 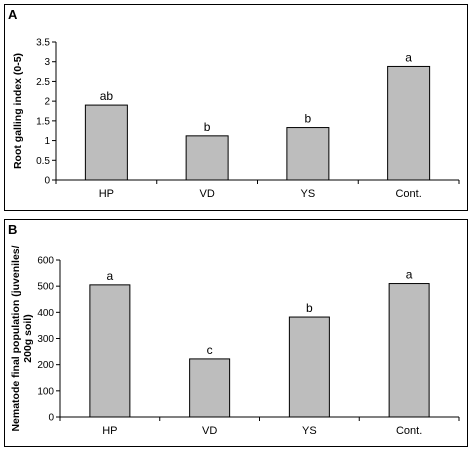 I want to click on chart-b-x-tick-label: VD, so click(x=209, y=431).